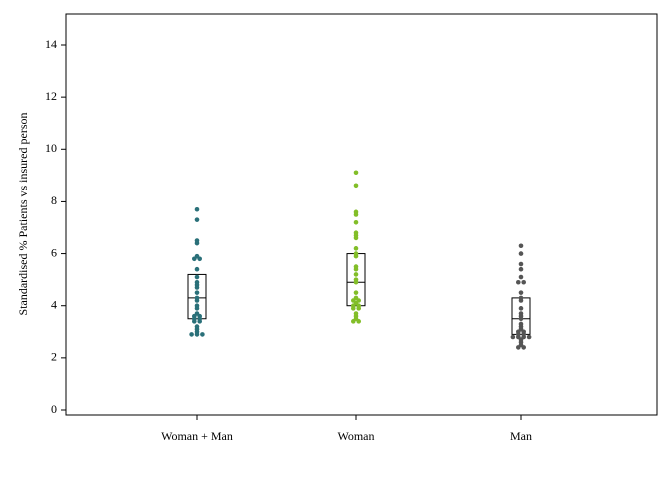 This screenshot has width=672, height=480. I want to click on x-category-label: Woman + Man, so click(197, 436).